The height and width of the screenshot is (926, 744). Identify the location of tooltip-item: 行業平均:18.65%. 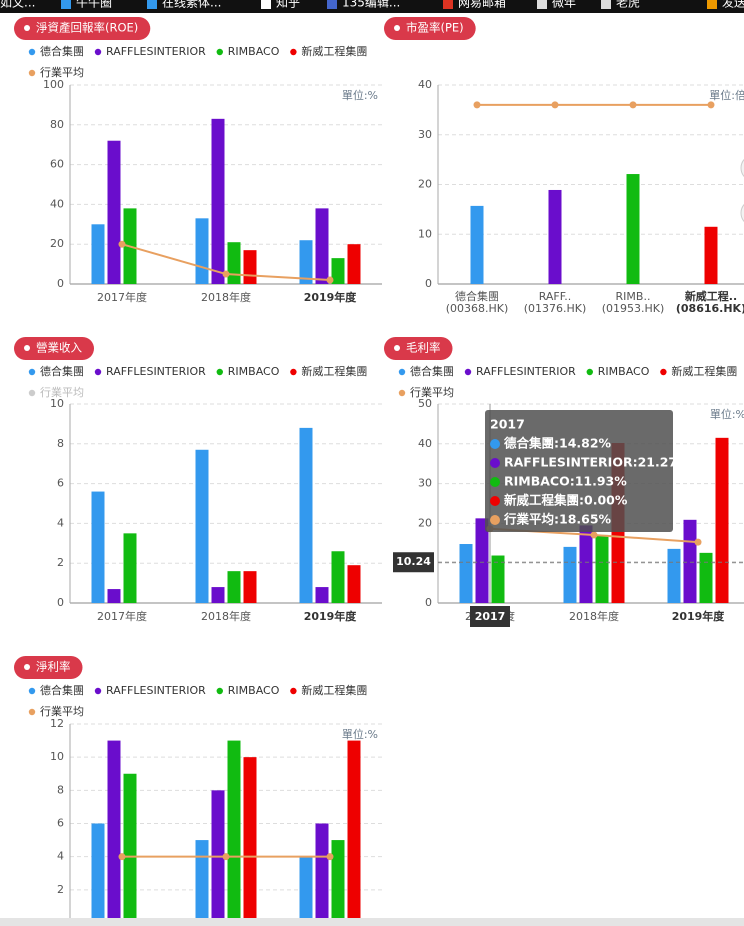
(557, 519).